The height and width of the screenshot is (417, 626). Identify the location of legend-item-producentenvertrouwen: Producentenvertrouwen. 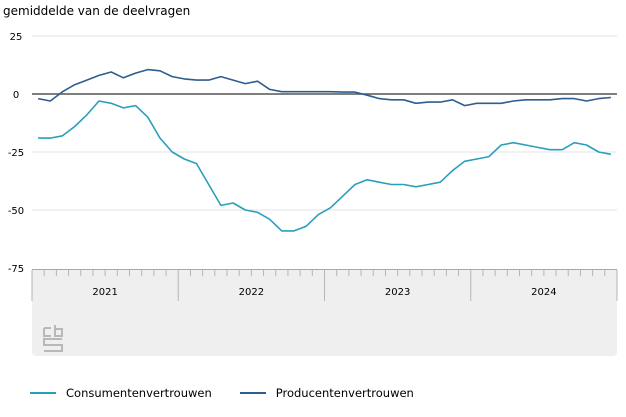
(326, 393).